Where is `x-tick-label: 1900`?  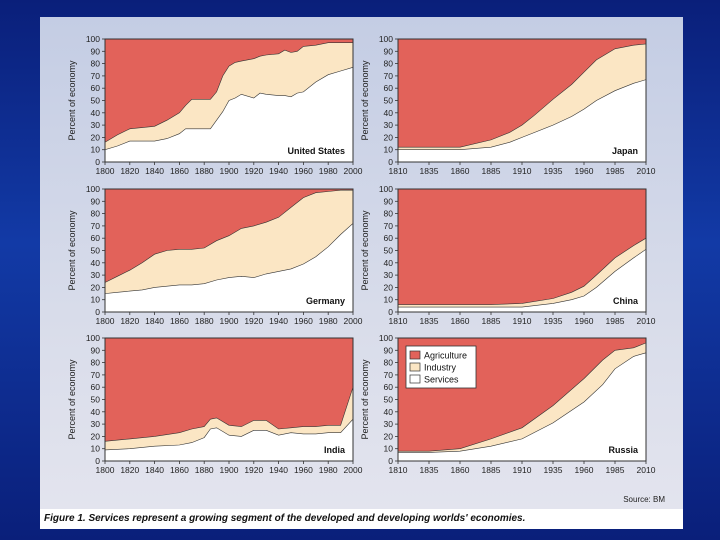
x-tick-label: 1900 is located at coordinates (229, 470).